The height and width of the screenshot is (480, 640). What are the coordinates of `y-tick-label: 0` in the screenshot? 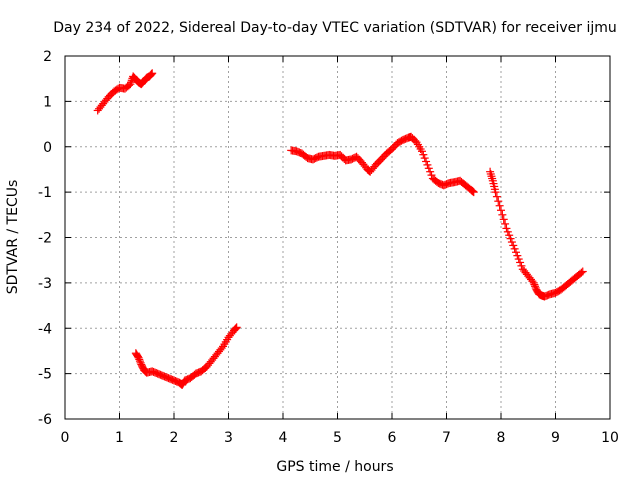 It's located at (47, 148).